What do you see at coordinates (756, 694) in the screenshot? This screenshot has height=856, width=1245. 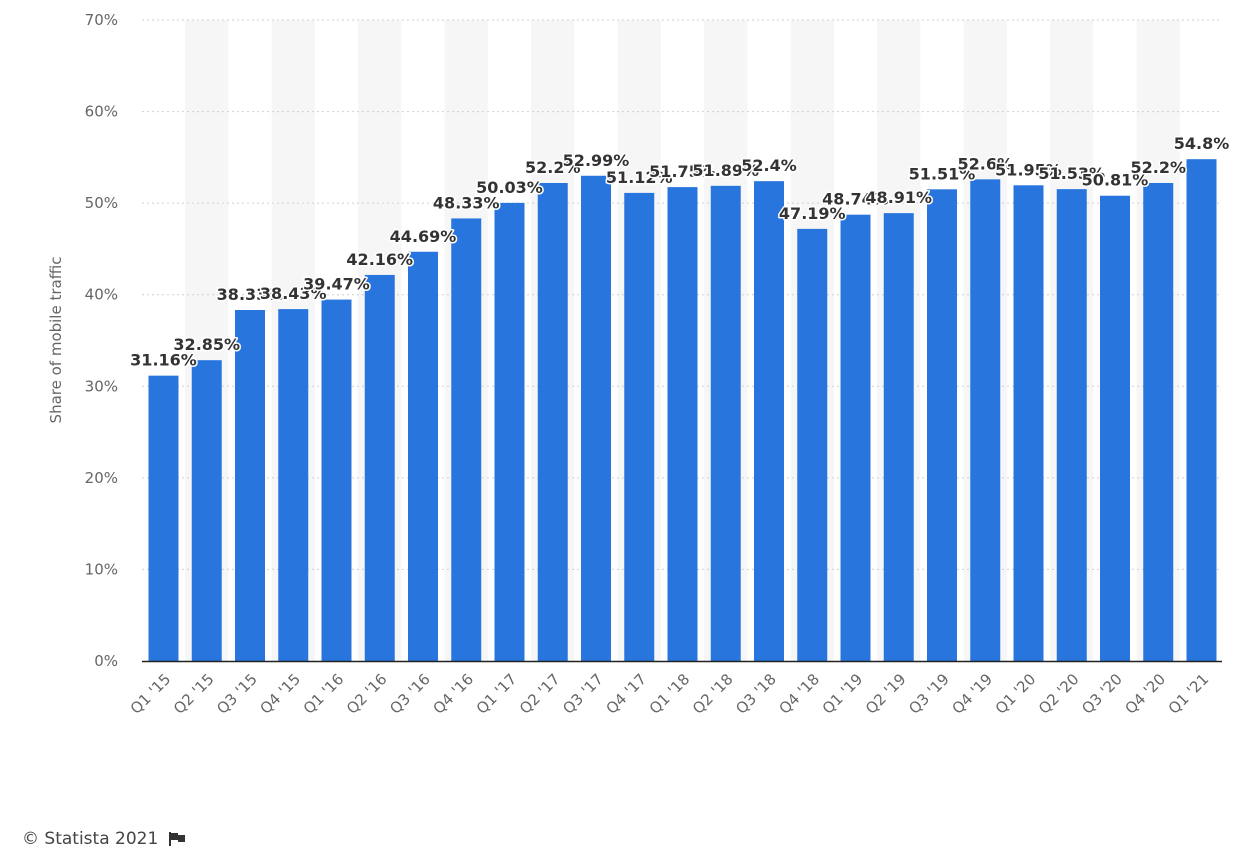 I see `x-tick-label: Q3 '18` at bounding box center [756, 694].